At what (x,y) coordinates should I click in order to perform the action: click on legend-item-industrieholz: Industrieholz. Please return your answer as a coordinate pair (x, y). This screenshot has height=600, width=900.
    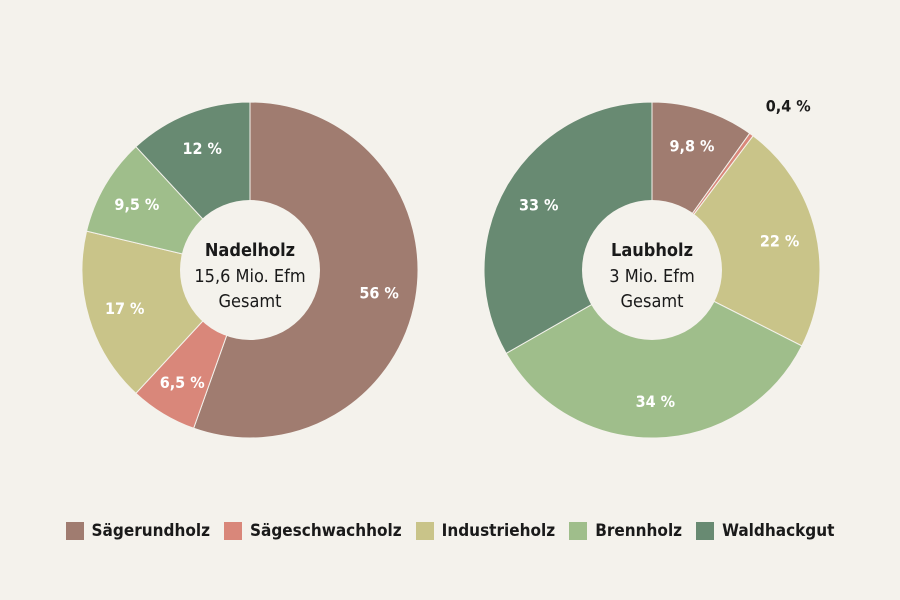
    Looking at the image, I should click on (485, 531).